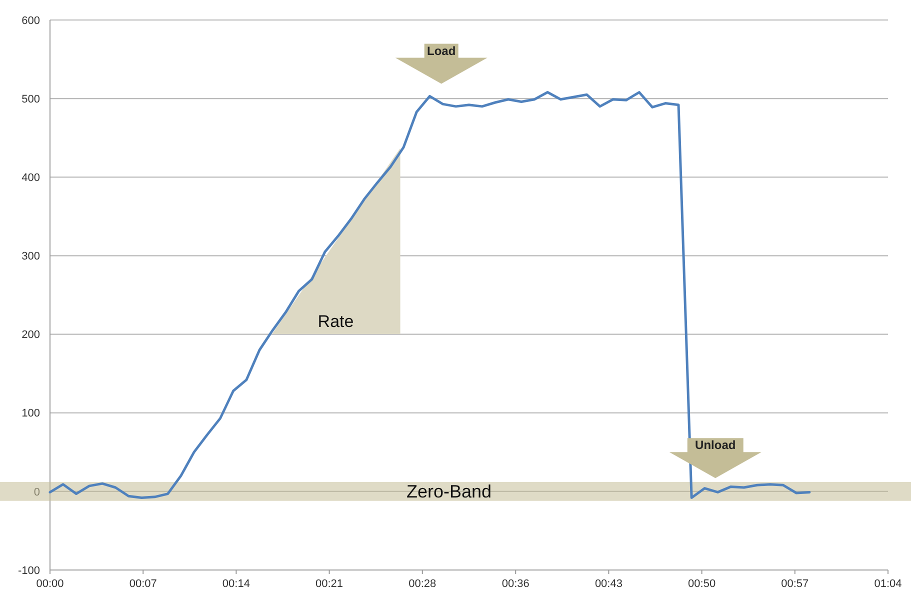  Describe the element at coordinates (715, 445) in the screenshot. I see `annotation: Unload` at that location.